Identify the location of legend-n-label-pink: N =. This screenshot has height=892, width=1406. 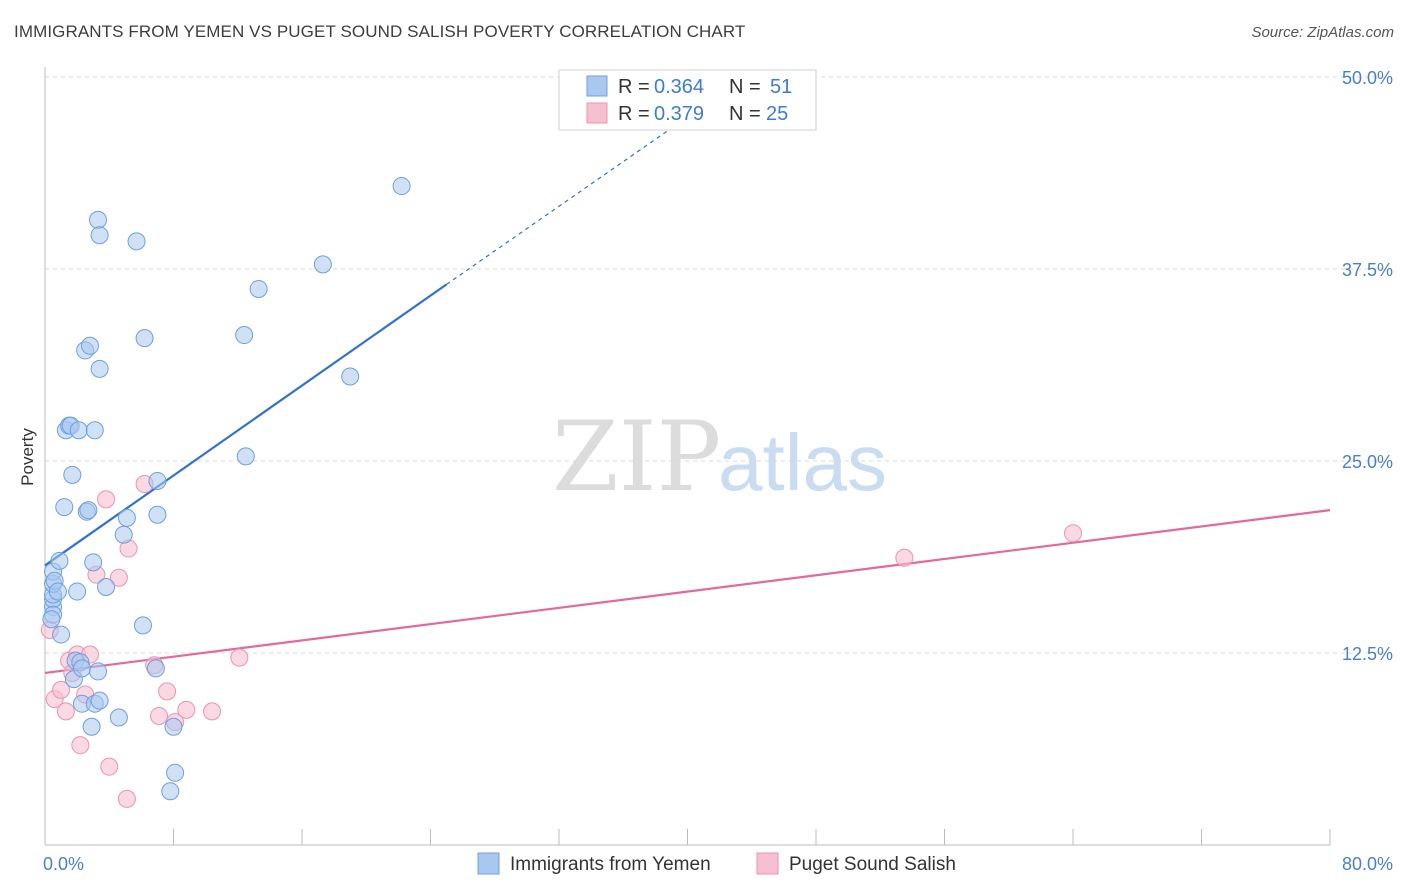
(745, 114).